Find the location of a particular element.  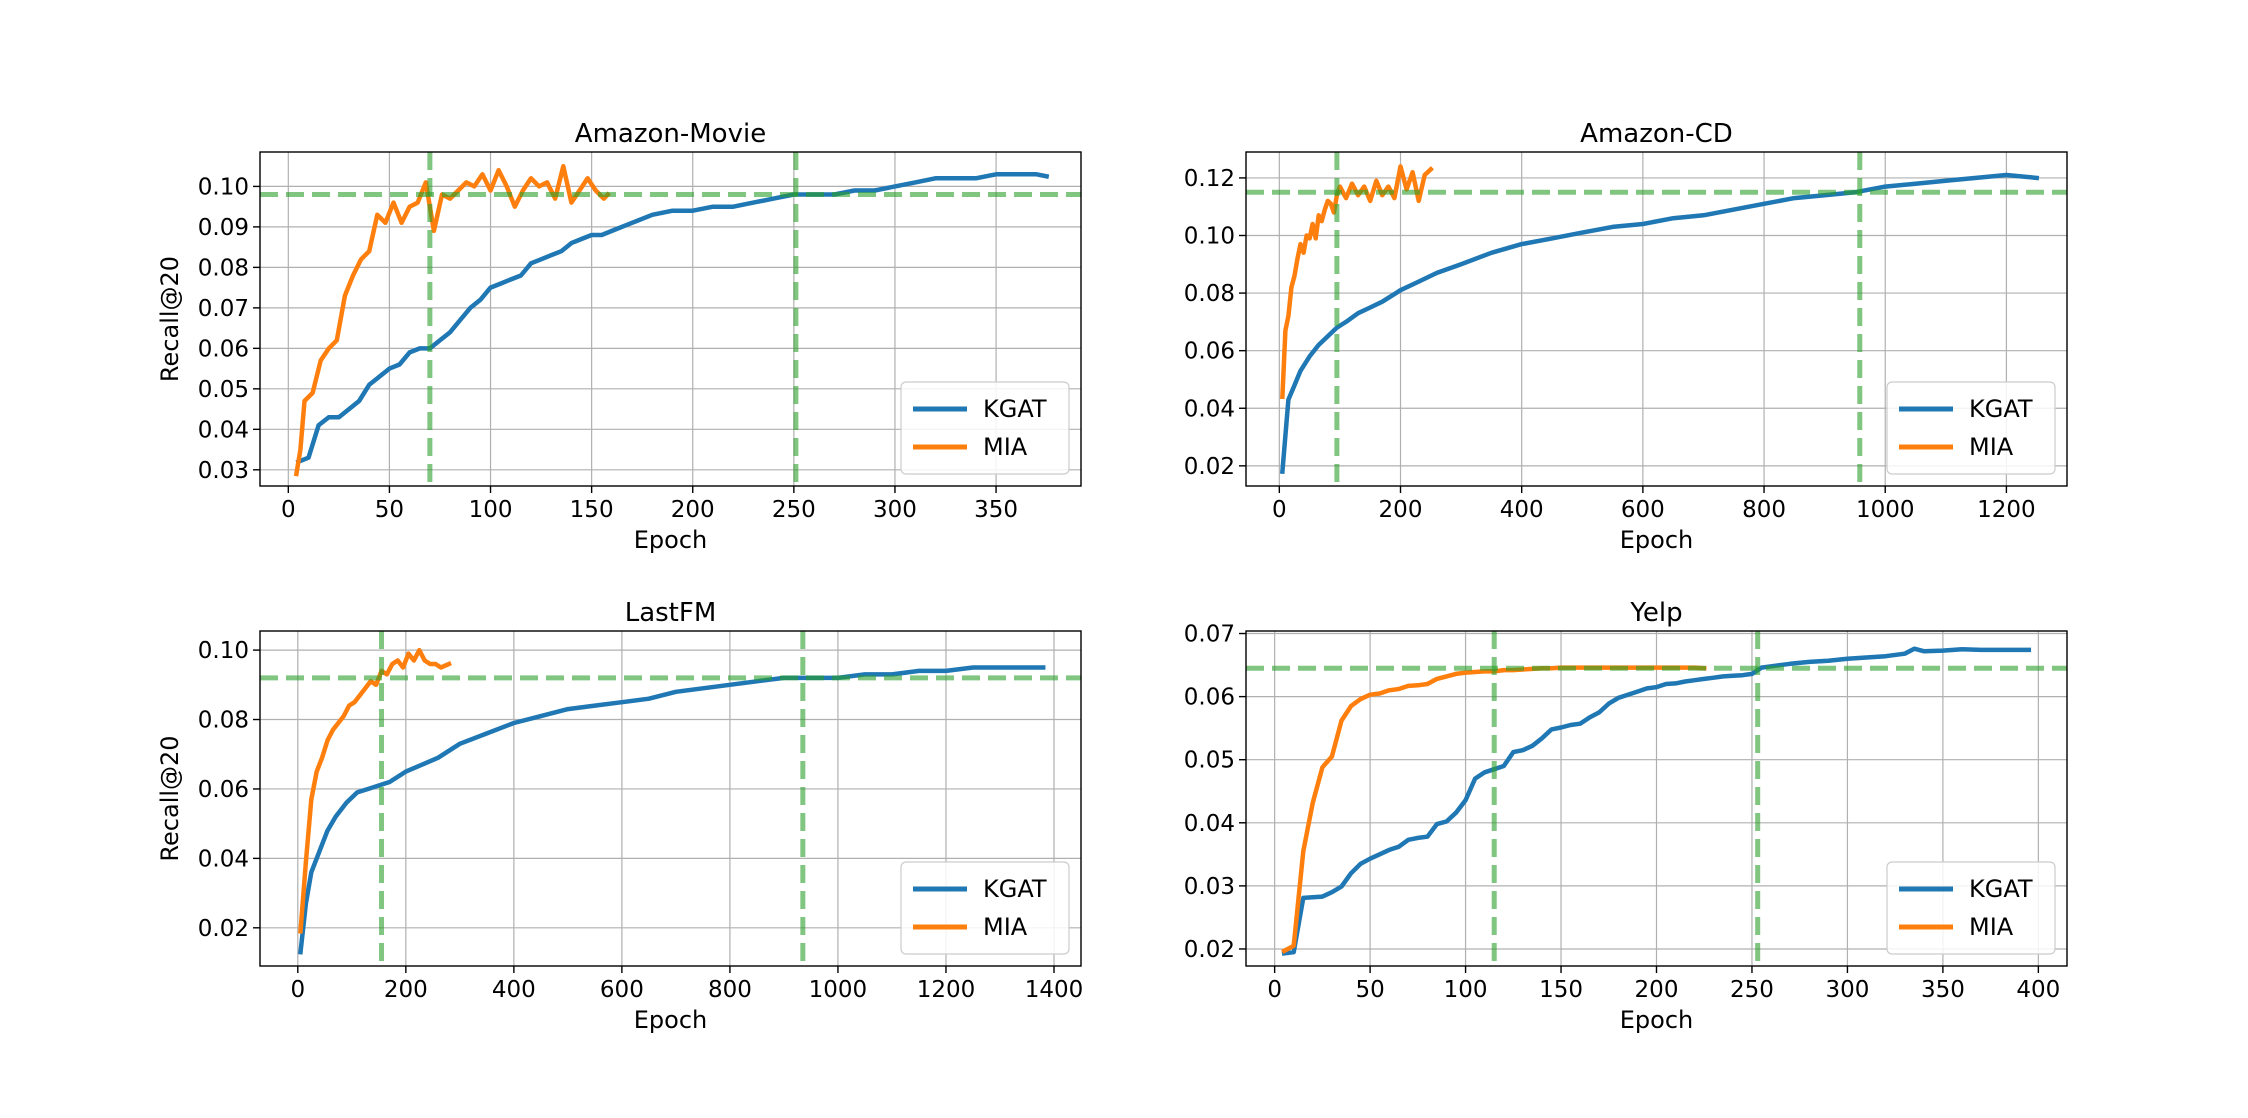

chart-title: Amazon-CD is located at coordinates (1656, 134).